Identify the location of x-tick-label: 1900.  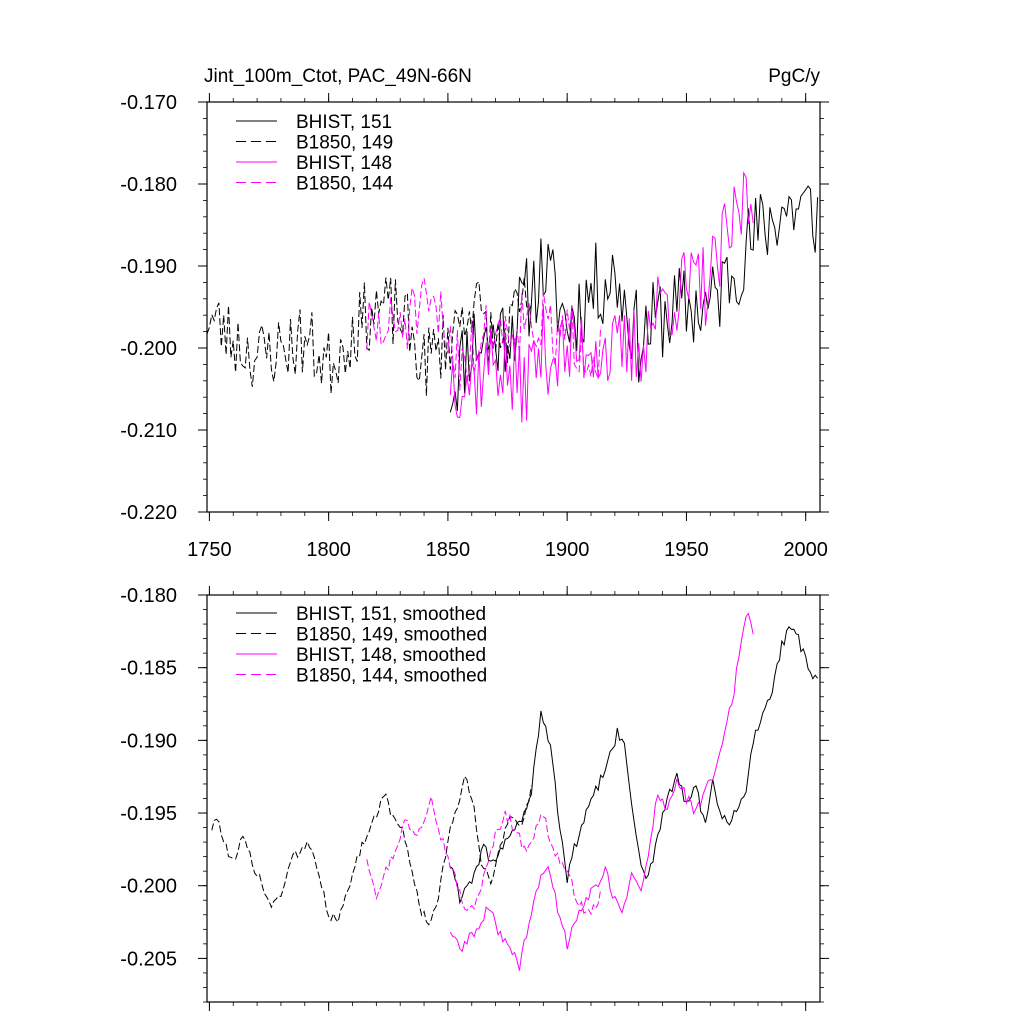
(567, 550).